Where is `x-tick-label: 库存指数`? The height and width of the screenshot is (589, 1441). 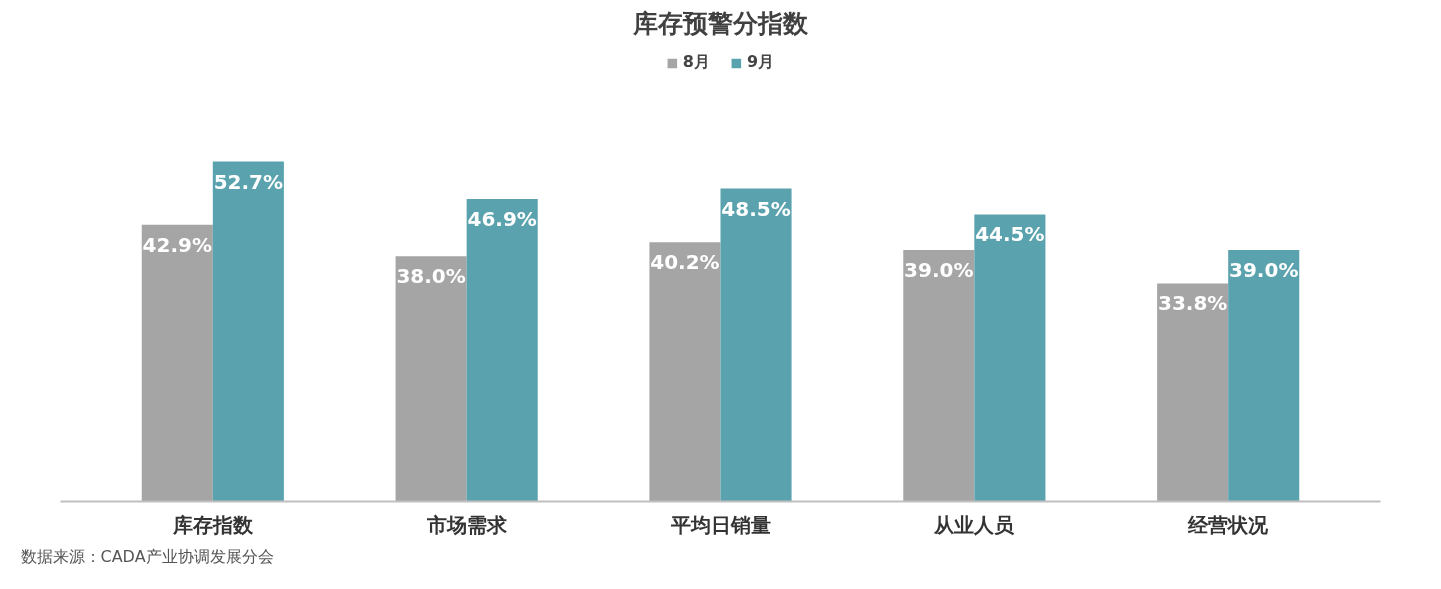 x-tick-label: 库存指数 is located at coordinates (212, 524).